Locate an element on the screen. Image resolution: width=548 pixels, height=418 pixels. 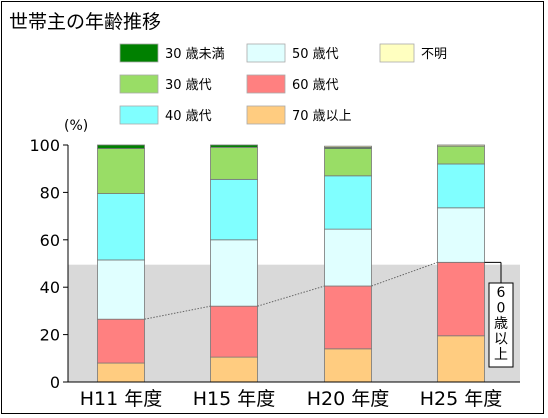
annotation-box is located at coordinates (501, 325).